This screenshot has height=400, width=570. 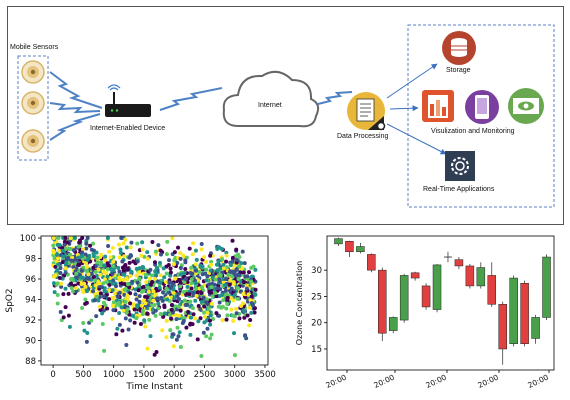 What do you see at coordinates (128, 100) in the screenshot?
I see `router-icon` at bounding box center [128, 100].